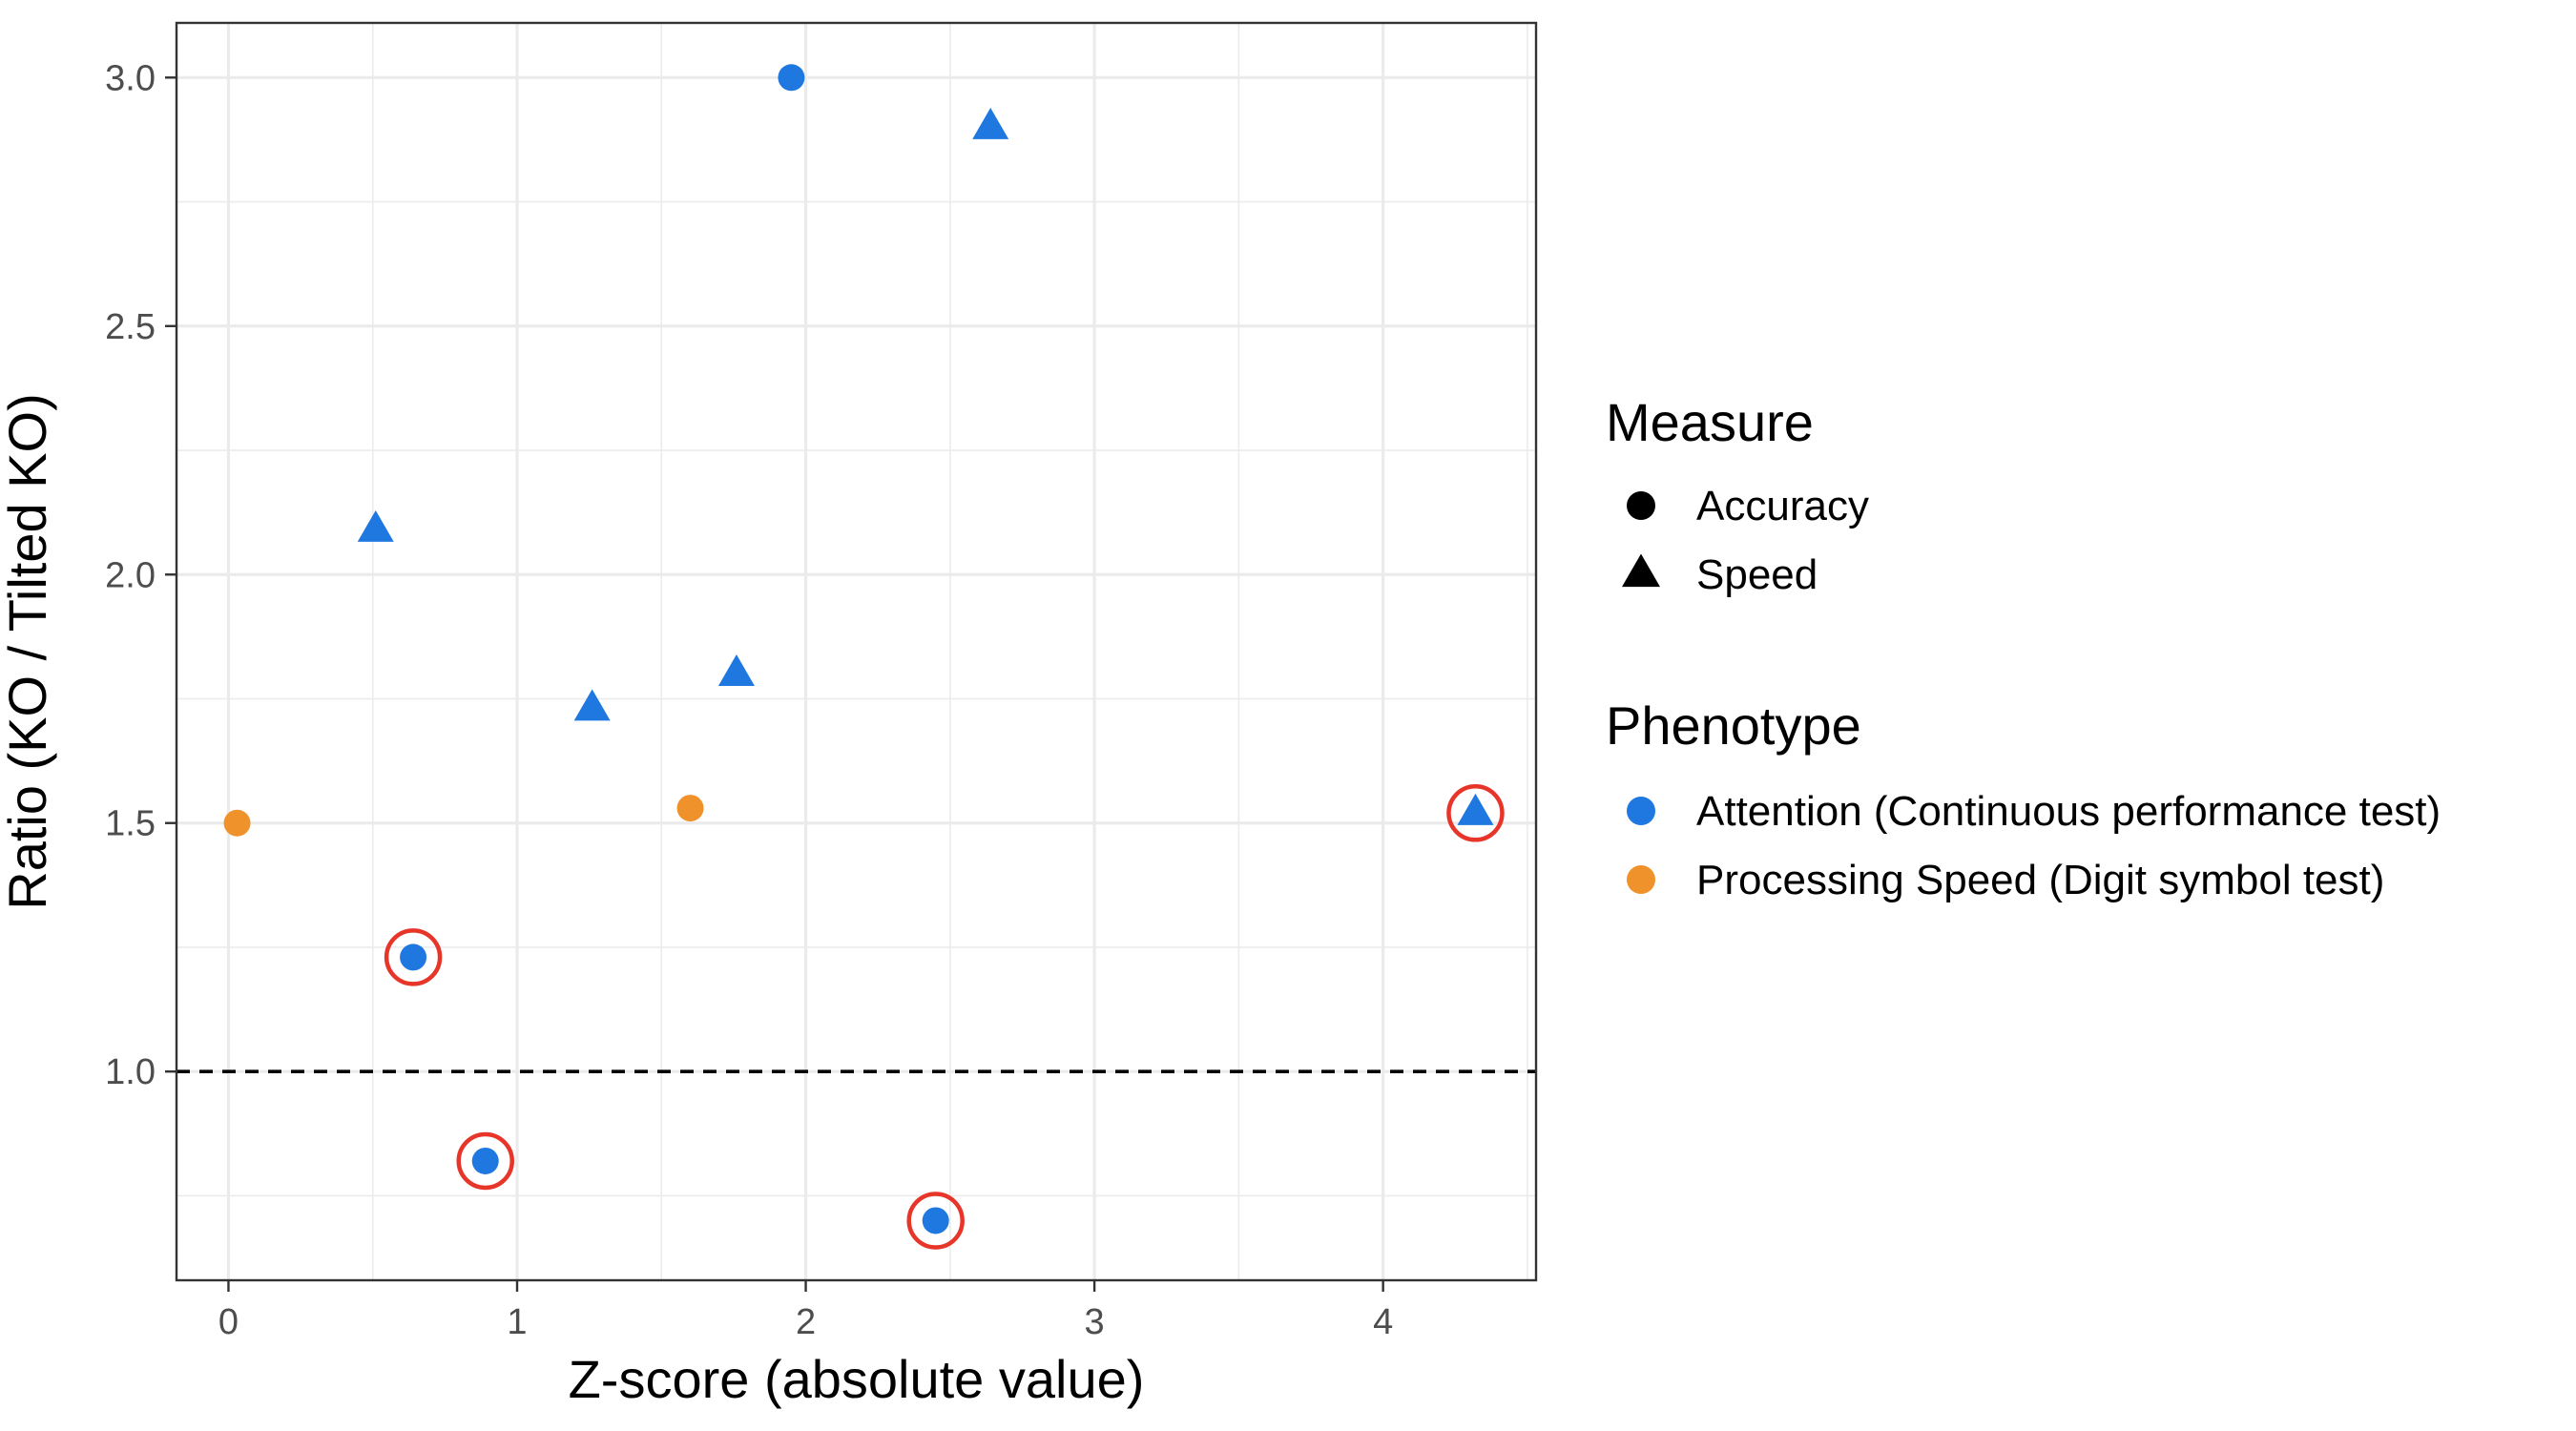 The height and width of the screenshot is (1431, 2576). Describe the element at coordinates (1710, 422) in the screenshot. I see `legend-title-measure: Measure` at that location.